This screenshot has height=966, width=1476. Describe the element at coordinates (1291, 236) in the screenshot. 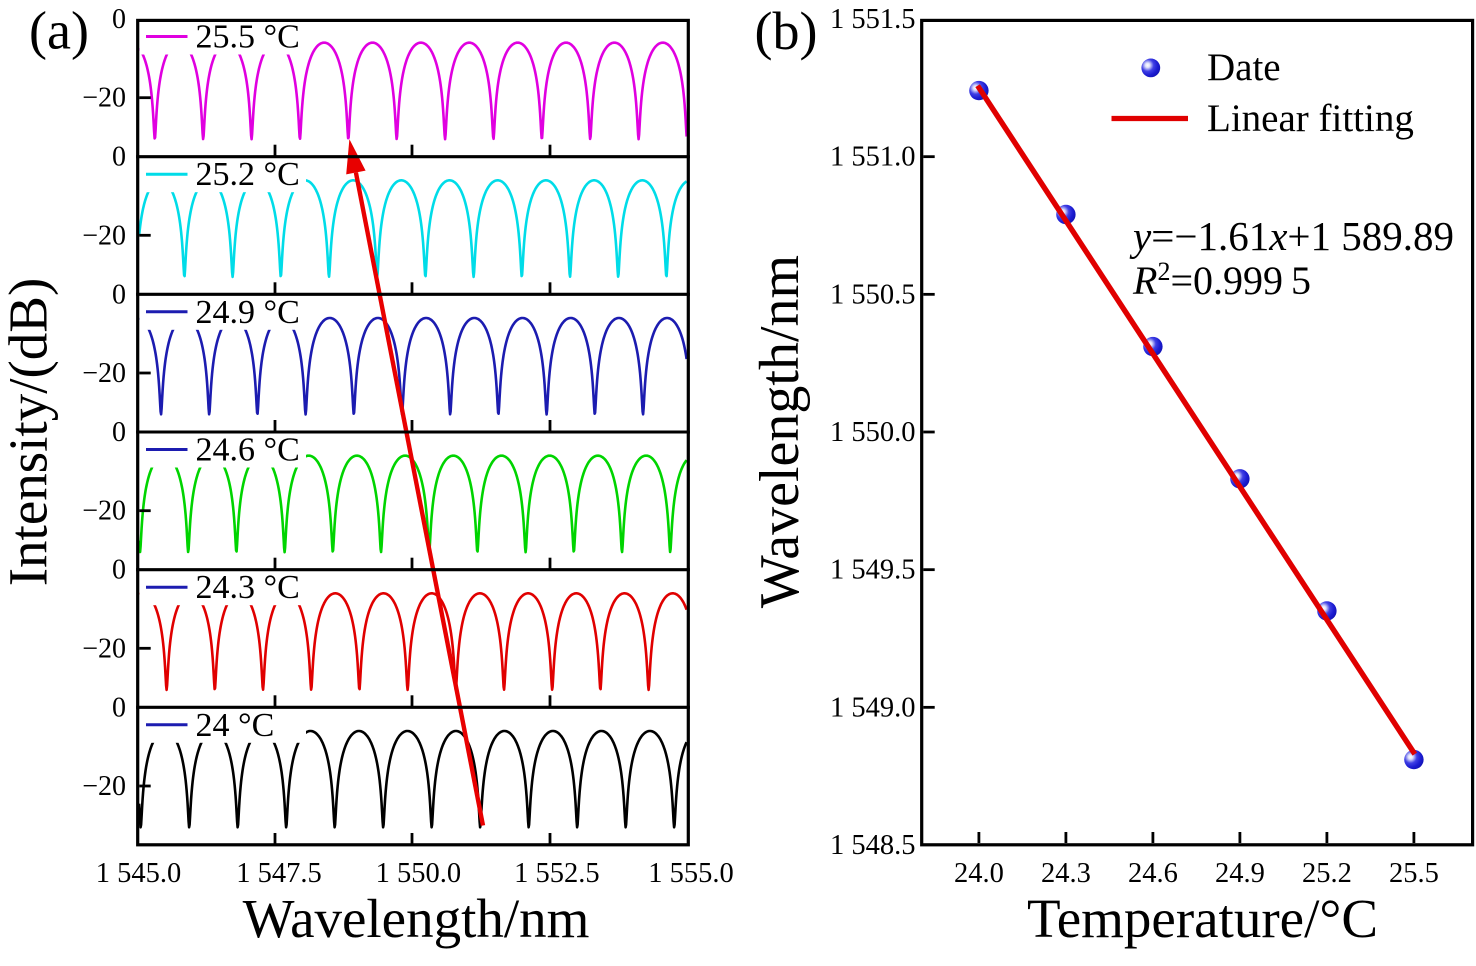

I see `svg-text: y=−1.61x+1 589.89` at that location.